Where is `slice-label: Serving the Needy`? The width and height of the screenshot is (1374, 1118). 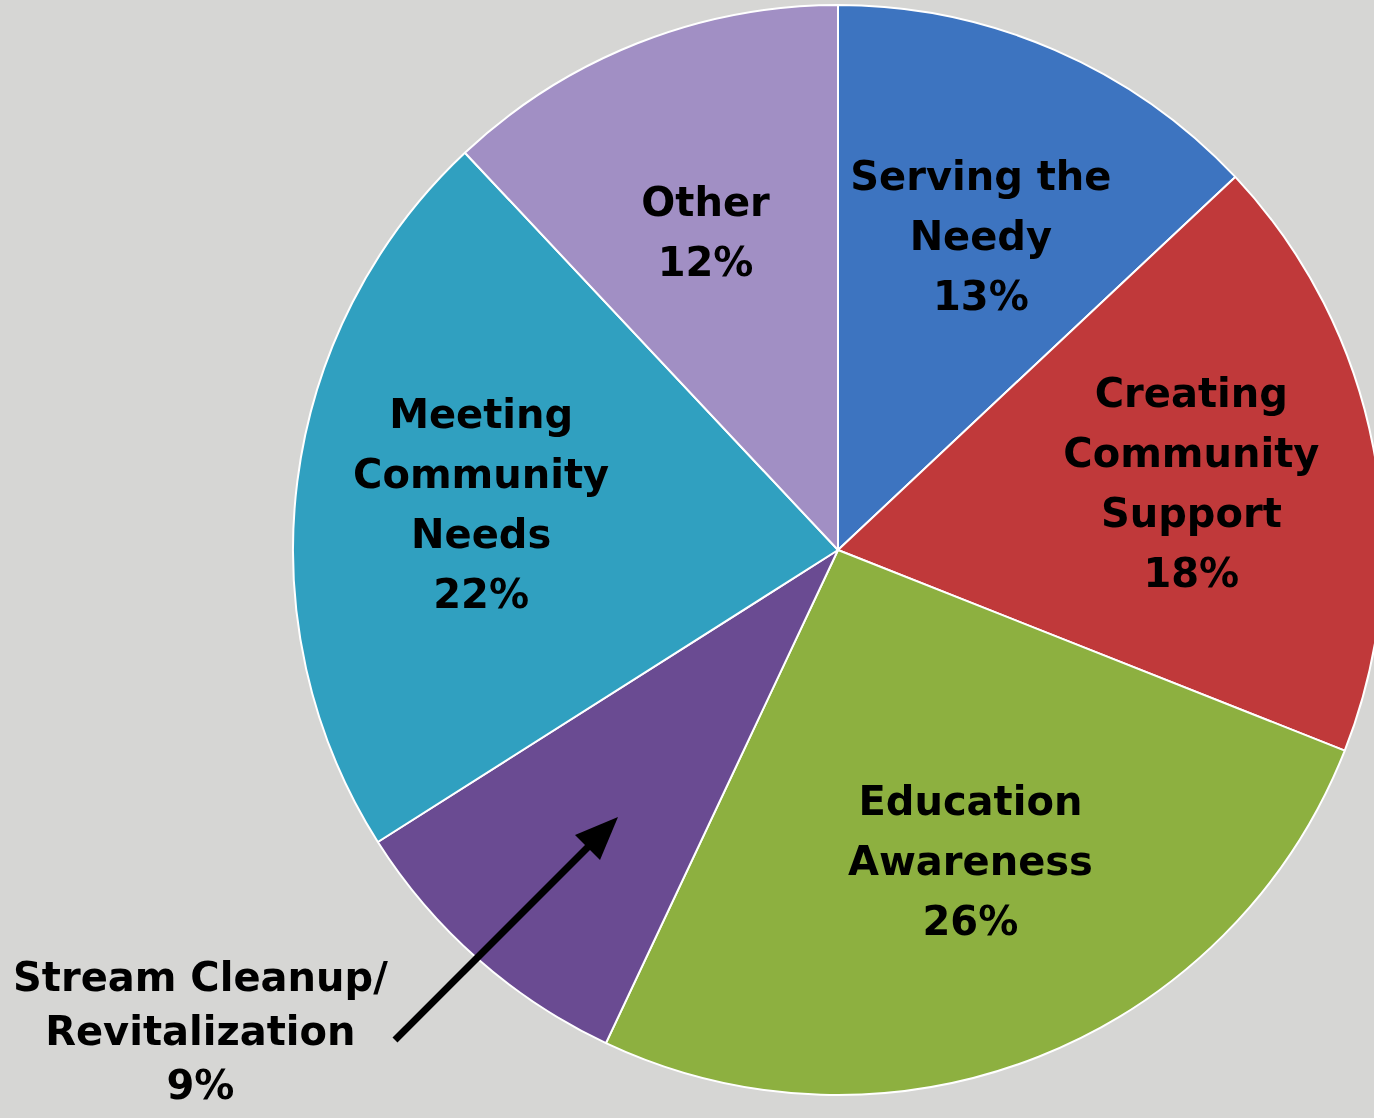 slice-label: Serving the Needy is located at coordinates (981, 206).